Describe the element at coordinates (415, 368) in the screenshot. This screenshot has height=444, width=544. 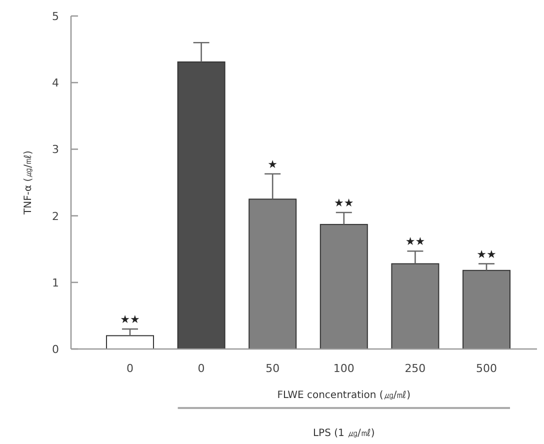
I see `x-tick-label: 250` at that location.